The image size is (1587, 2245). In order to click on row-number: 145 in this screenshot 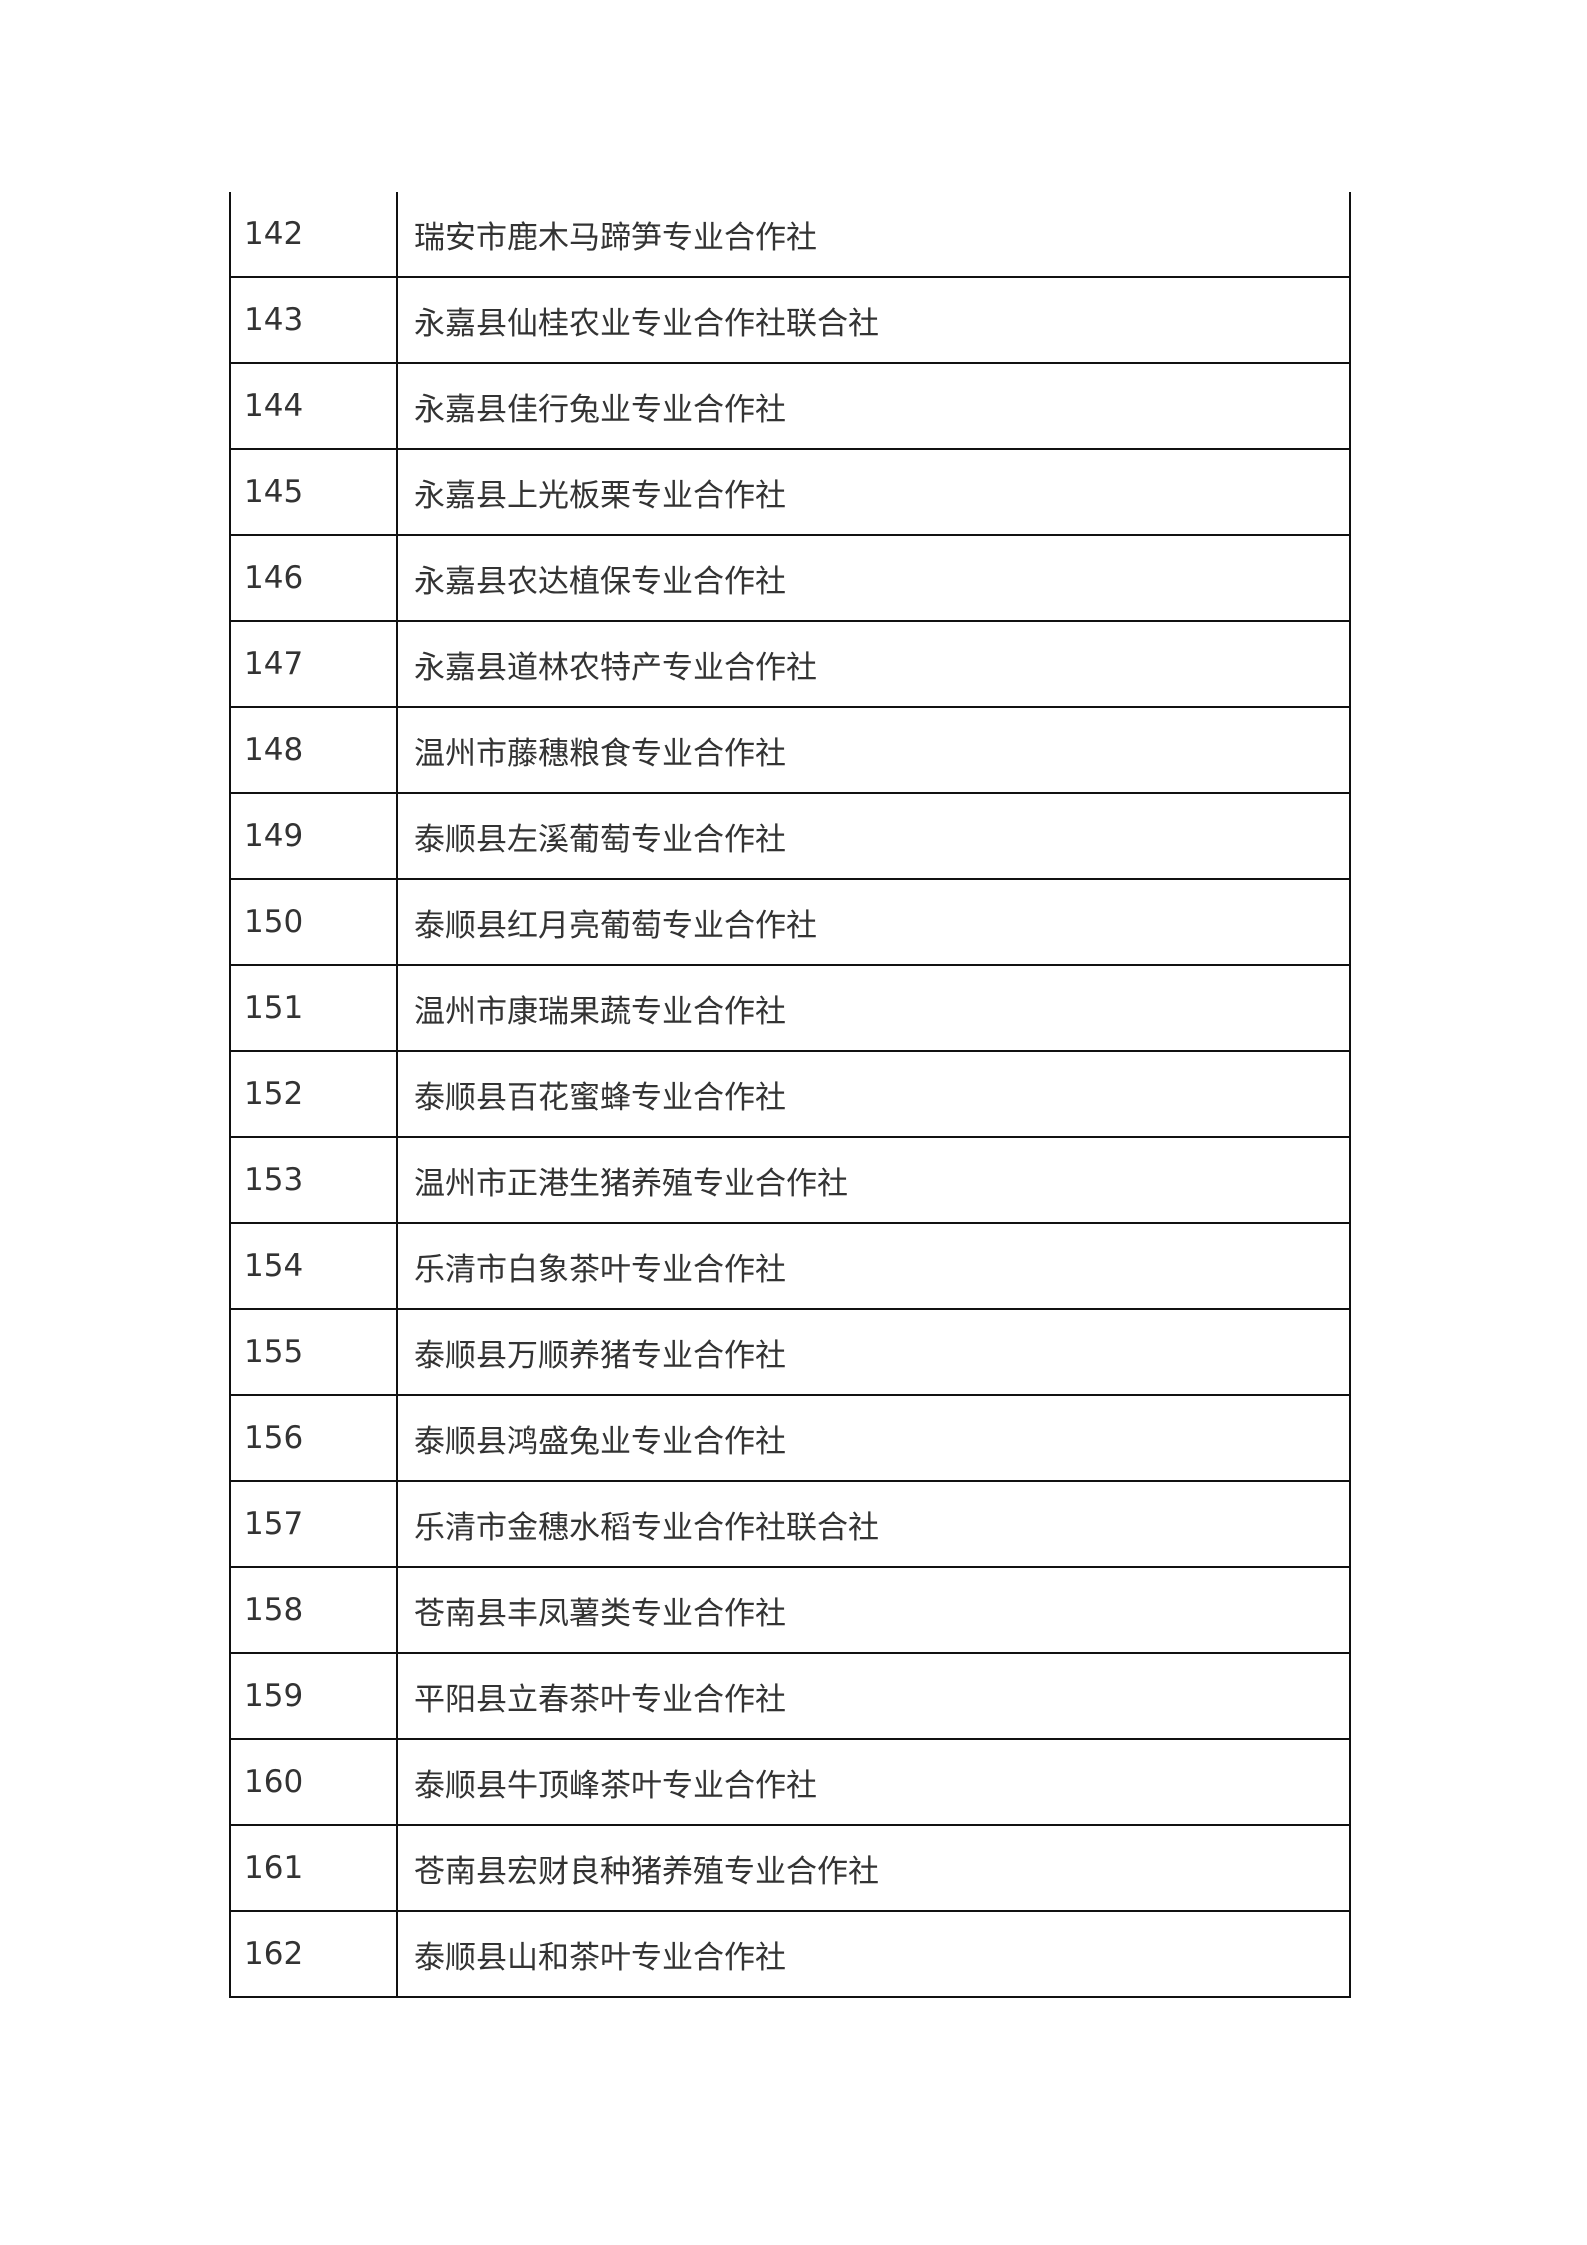, I will do `click(313, 492)`.